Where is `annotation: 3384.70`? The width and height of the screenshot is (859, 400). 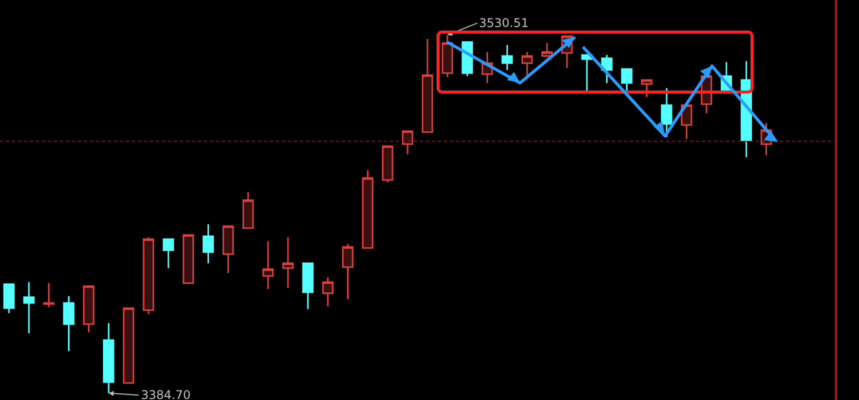 annotation: 3384.70 is located at coordinates (166, 394).